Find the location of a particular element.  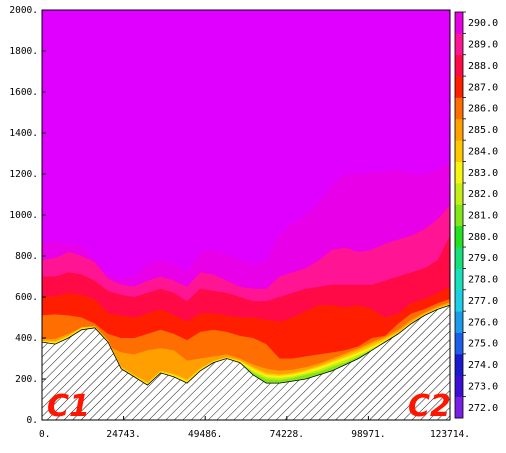

y-tick-label: 1800. is located at coordinates (23, 51).